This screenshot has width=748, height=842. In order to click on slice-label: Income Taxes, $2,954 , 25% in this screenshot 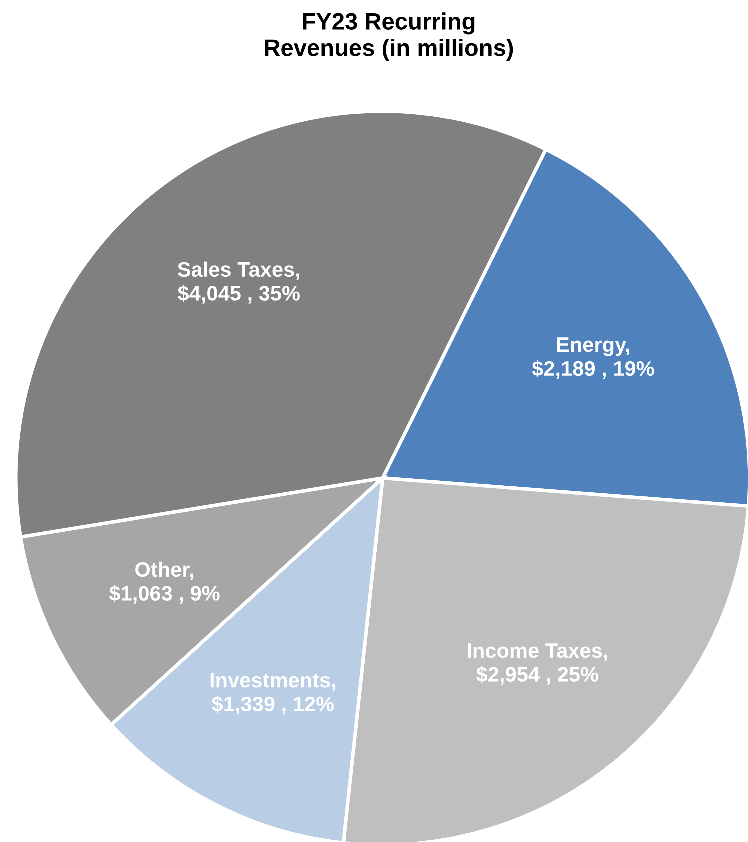, I will do `click(538, 665)`.